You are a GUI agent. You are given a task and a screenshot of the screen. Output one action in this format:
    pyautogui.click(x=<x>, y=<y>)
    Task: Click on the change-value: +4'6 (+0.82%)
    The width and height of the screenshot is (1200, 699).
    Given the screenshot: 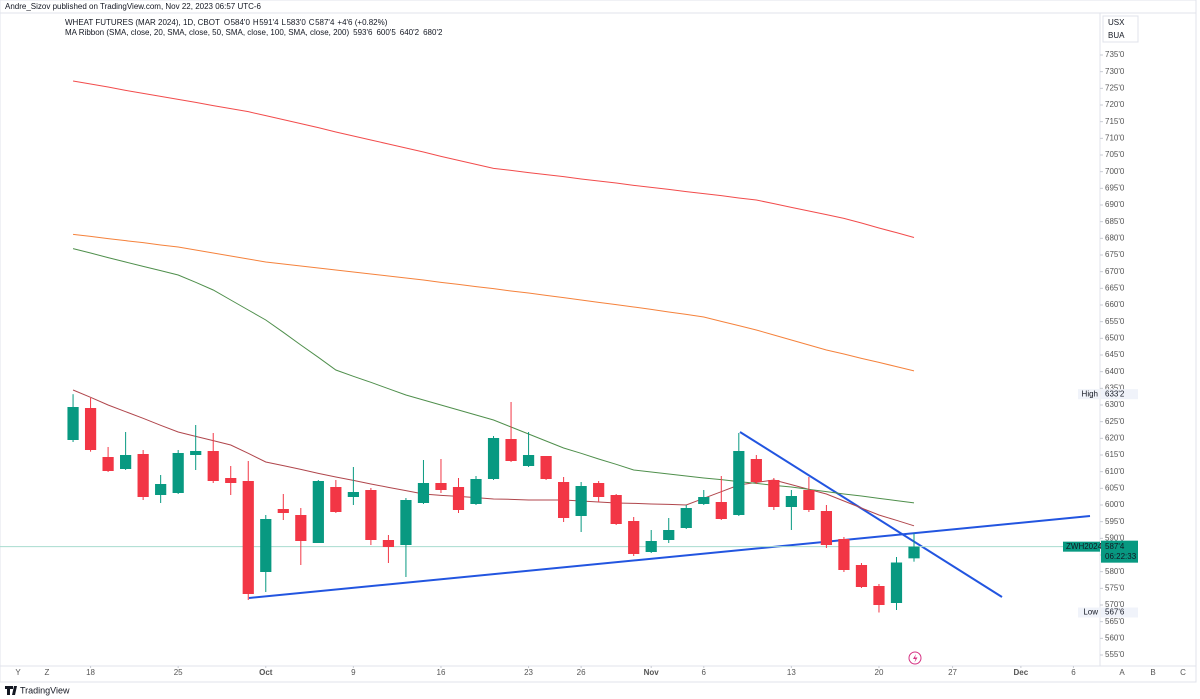 What is the action you would take?
    pyautogui.click(x=362, y=22)
    